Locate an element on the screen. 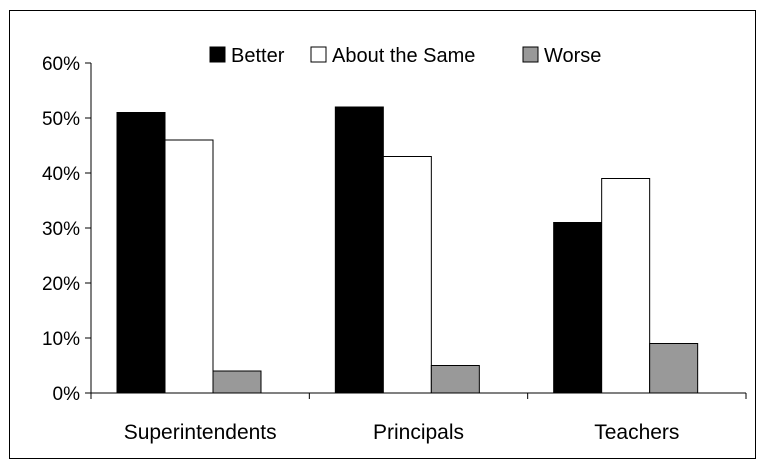 This screenshot has width=767, height=470. y-axis: 0% 10% 20% 30% 40% 50% 60% is located at coordinates (67, 229).